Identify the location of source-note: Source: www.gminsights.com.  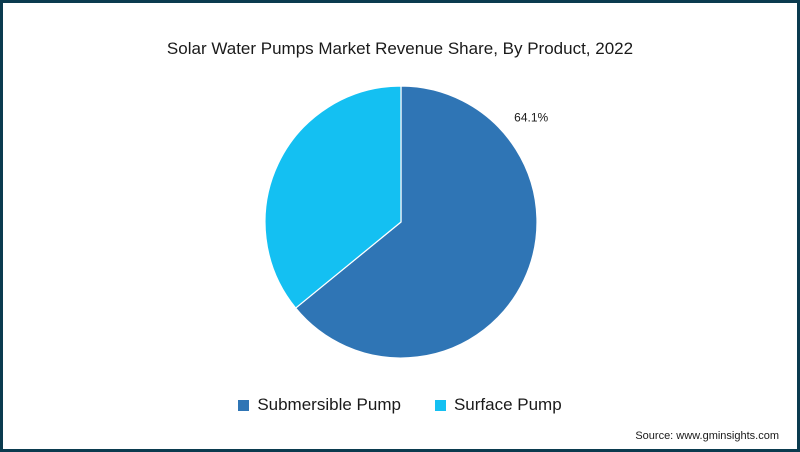
(707, 436).